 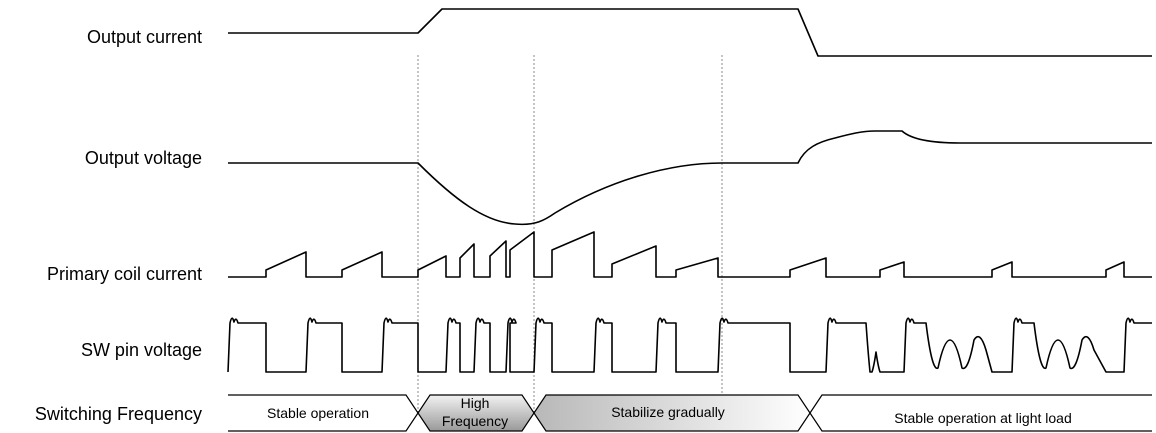 I want to click on phase-stable-light-load: Stable operation at light load, so click(x=982, y=418).